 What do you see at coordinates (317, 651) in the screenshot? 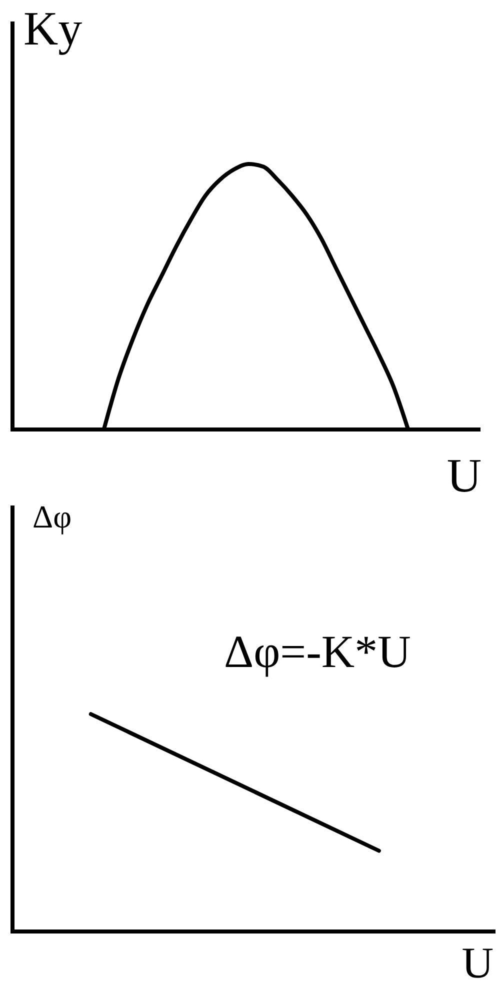
I see `text: Δφ=-K*U` at bounding box center [317, 651].